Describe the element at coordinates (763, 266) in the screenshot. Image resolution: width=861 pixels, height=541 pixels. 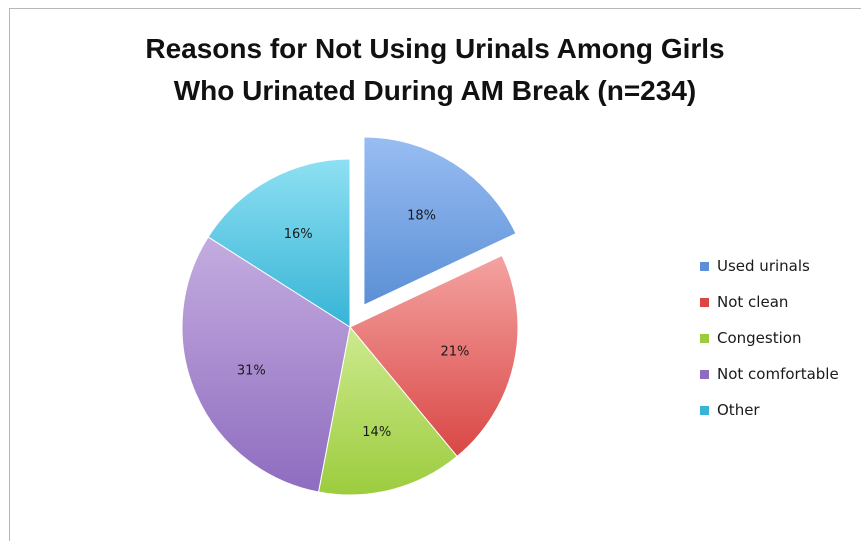
I see `legend-label: Used urinals` at that location.